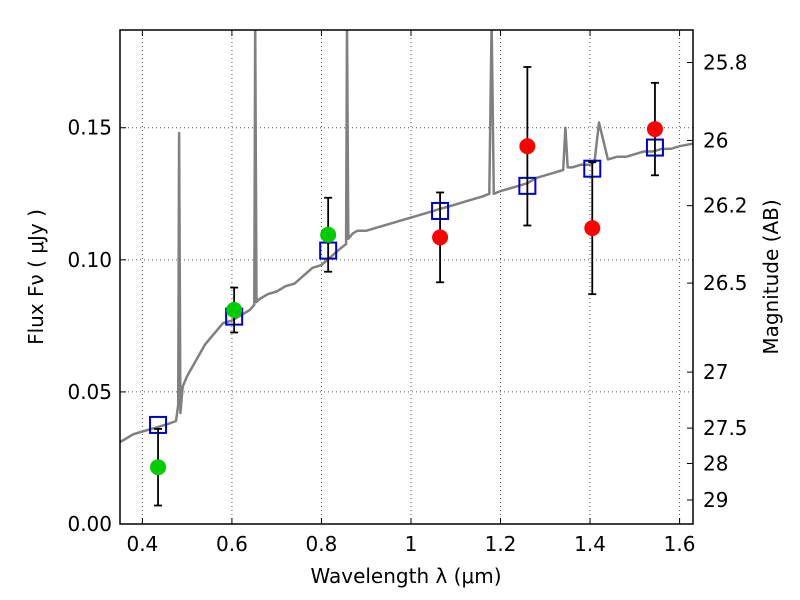  Describe the element at coordinates (36, 277) in the screenshot. I see `y-axis-label: Flux Fν ( μJy )` at that location.